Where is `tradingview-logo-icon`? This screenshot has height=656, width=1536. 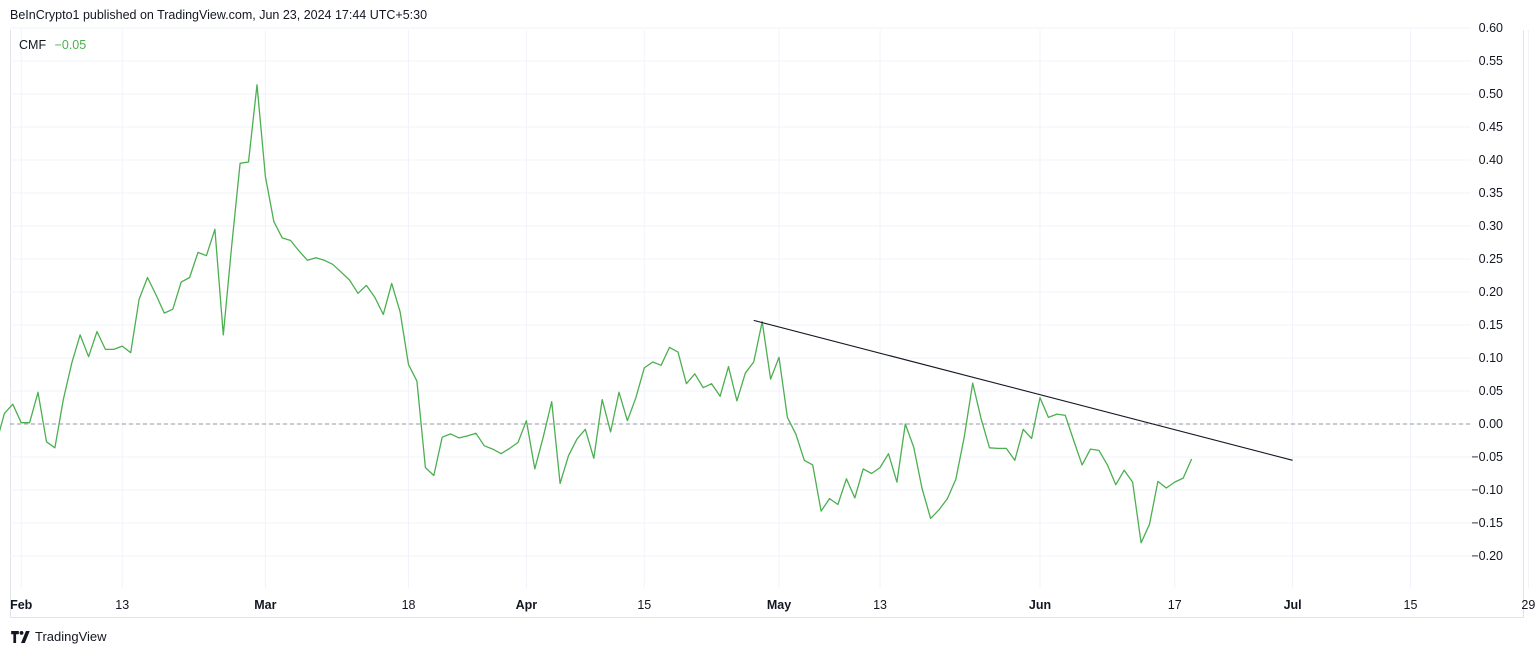 tradingview-logo-icon is located at coordinates (20, 636).